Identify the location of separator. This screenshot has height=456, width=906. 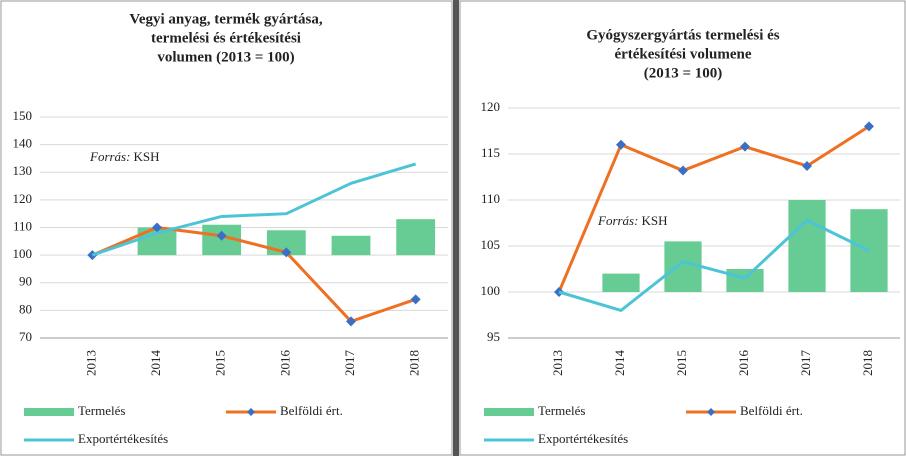
(456, 228).